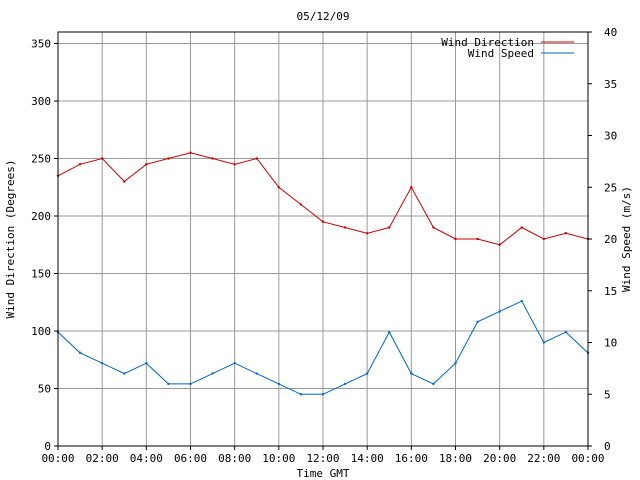 The image size is (640, 480). Describe the element at coordinates (44, 389) in the screenshot. I see `y-left-tick-label: 50` at that location.